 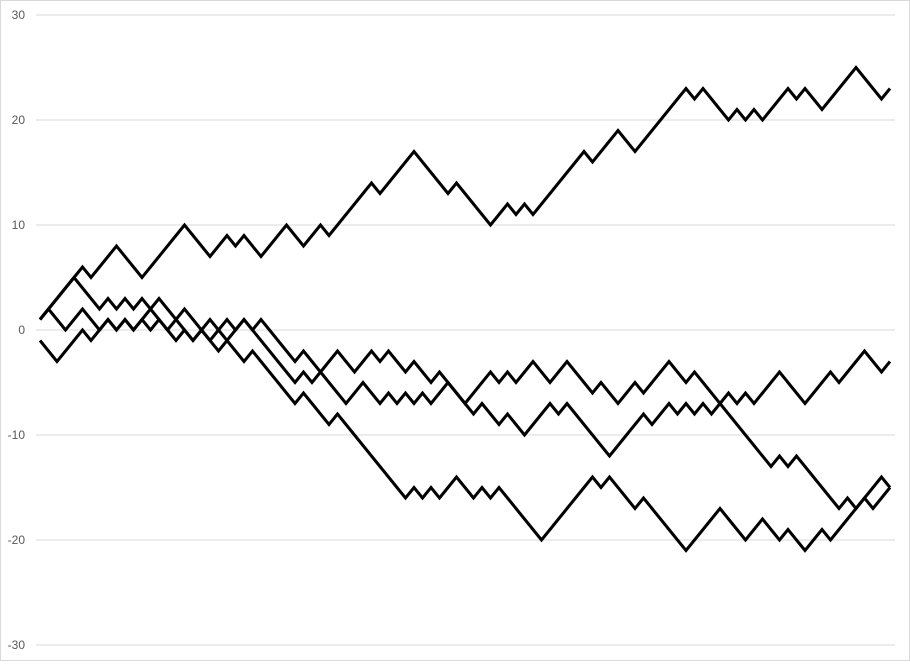 I want to click on y-tick-label: 10, so click(x=19, y=225).